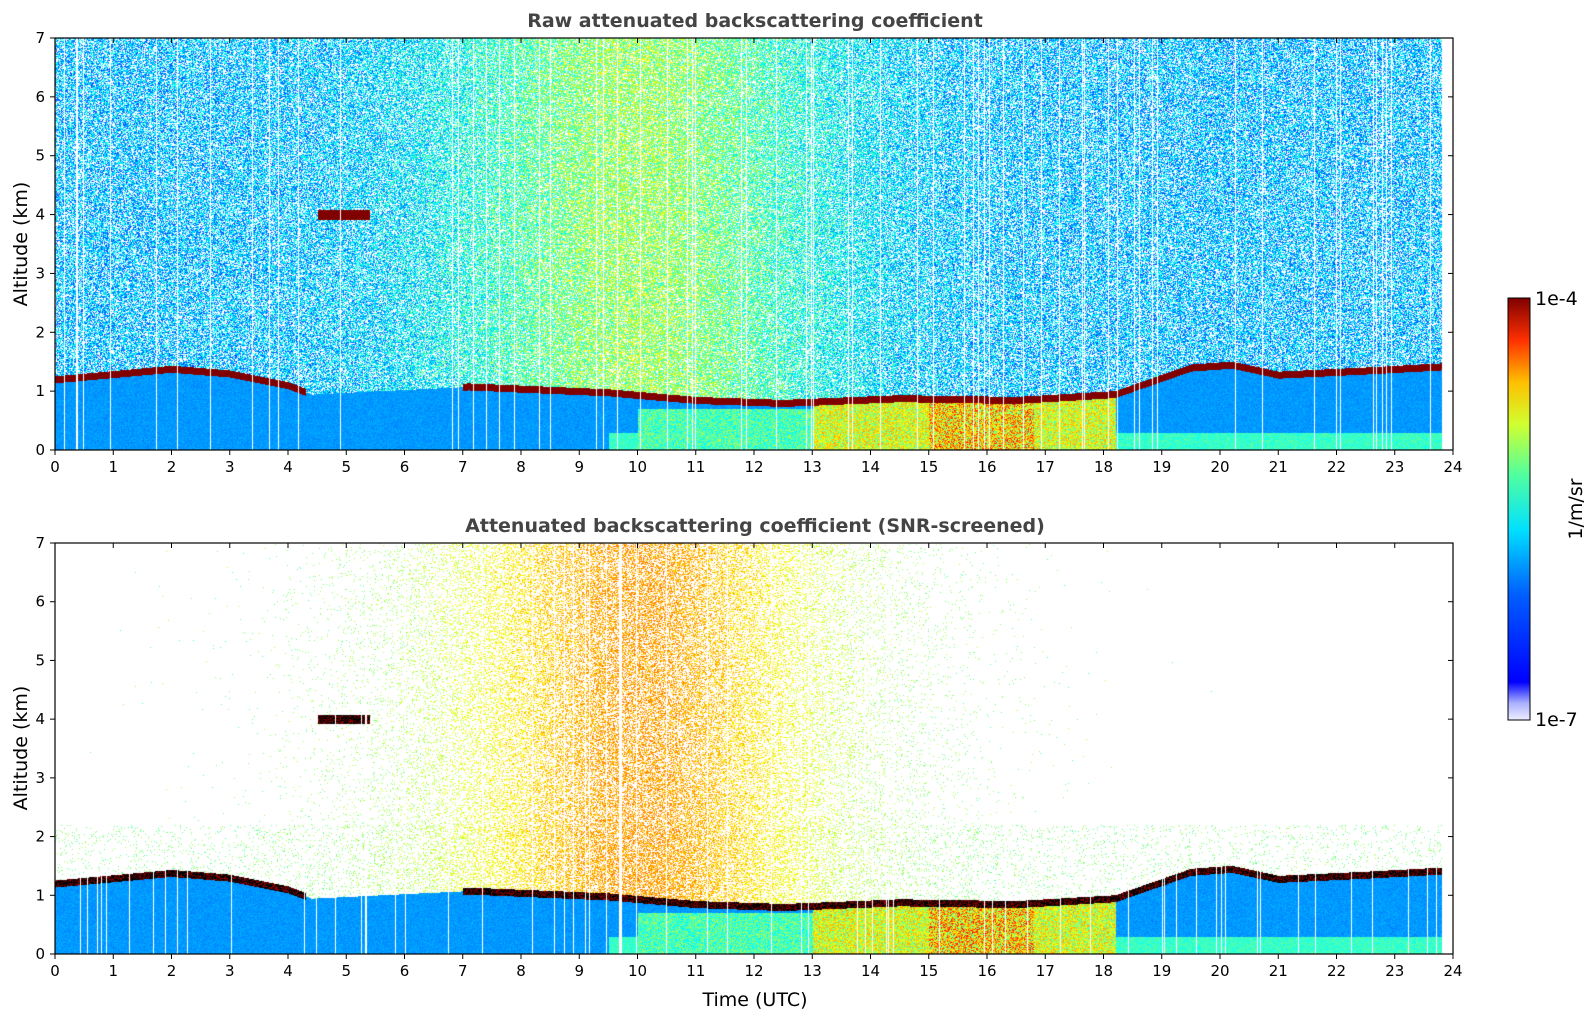 This screenshot has height=1020, width=1595. Describe the element at coordinates (1576, 508) in the screenshot. I see `colorbar-unit-label: 1/m/sr` at that location.